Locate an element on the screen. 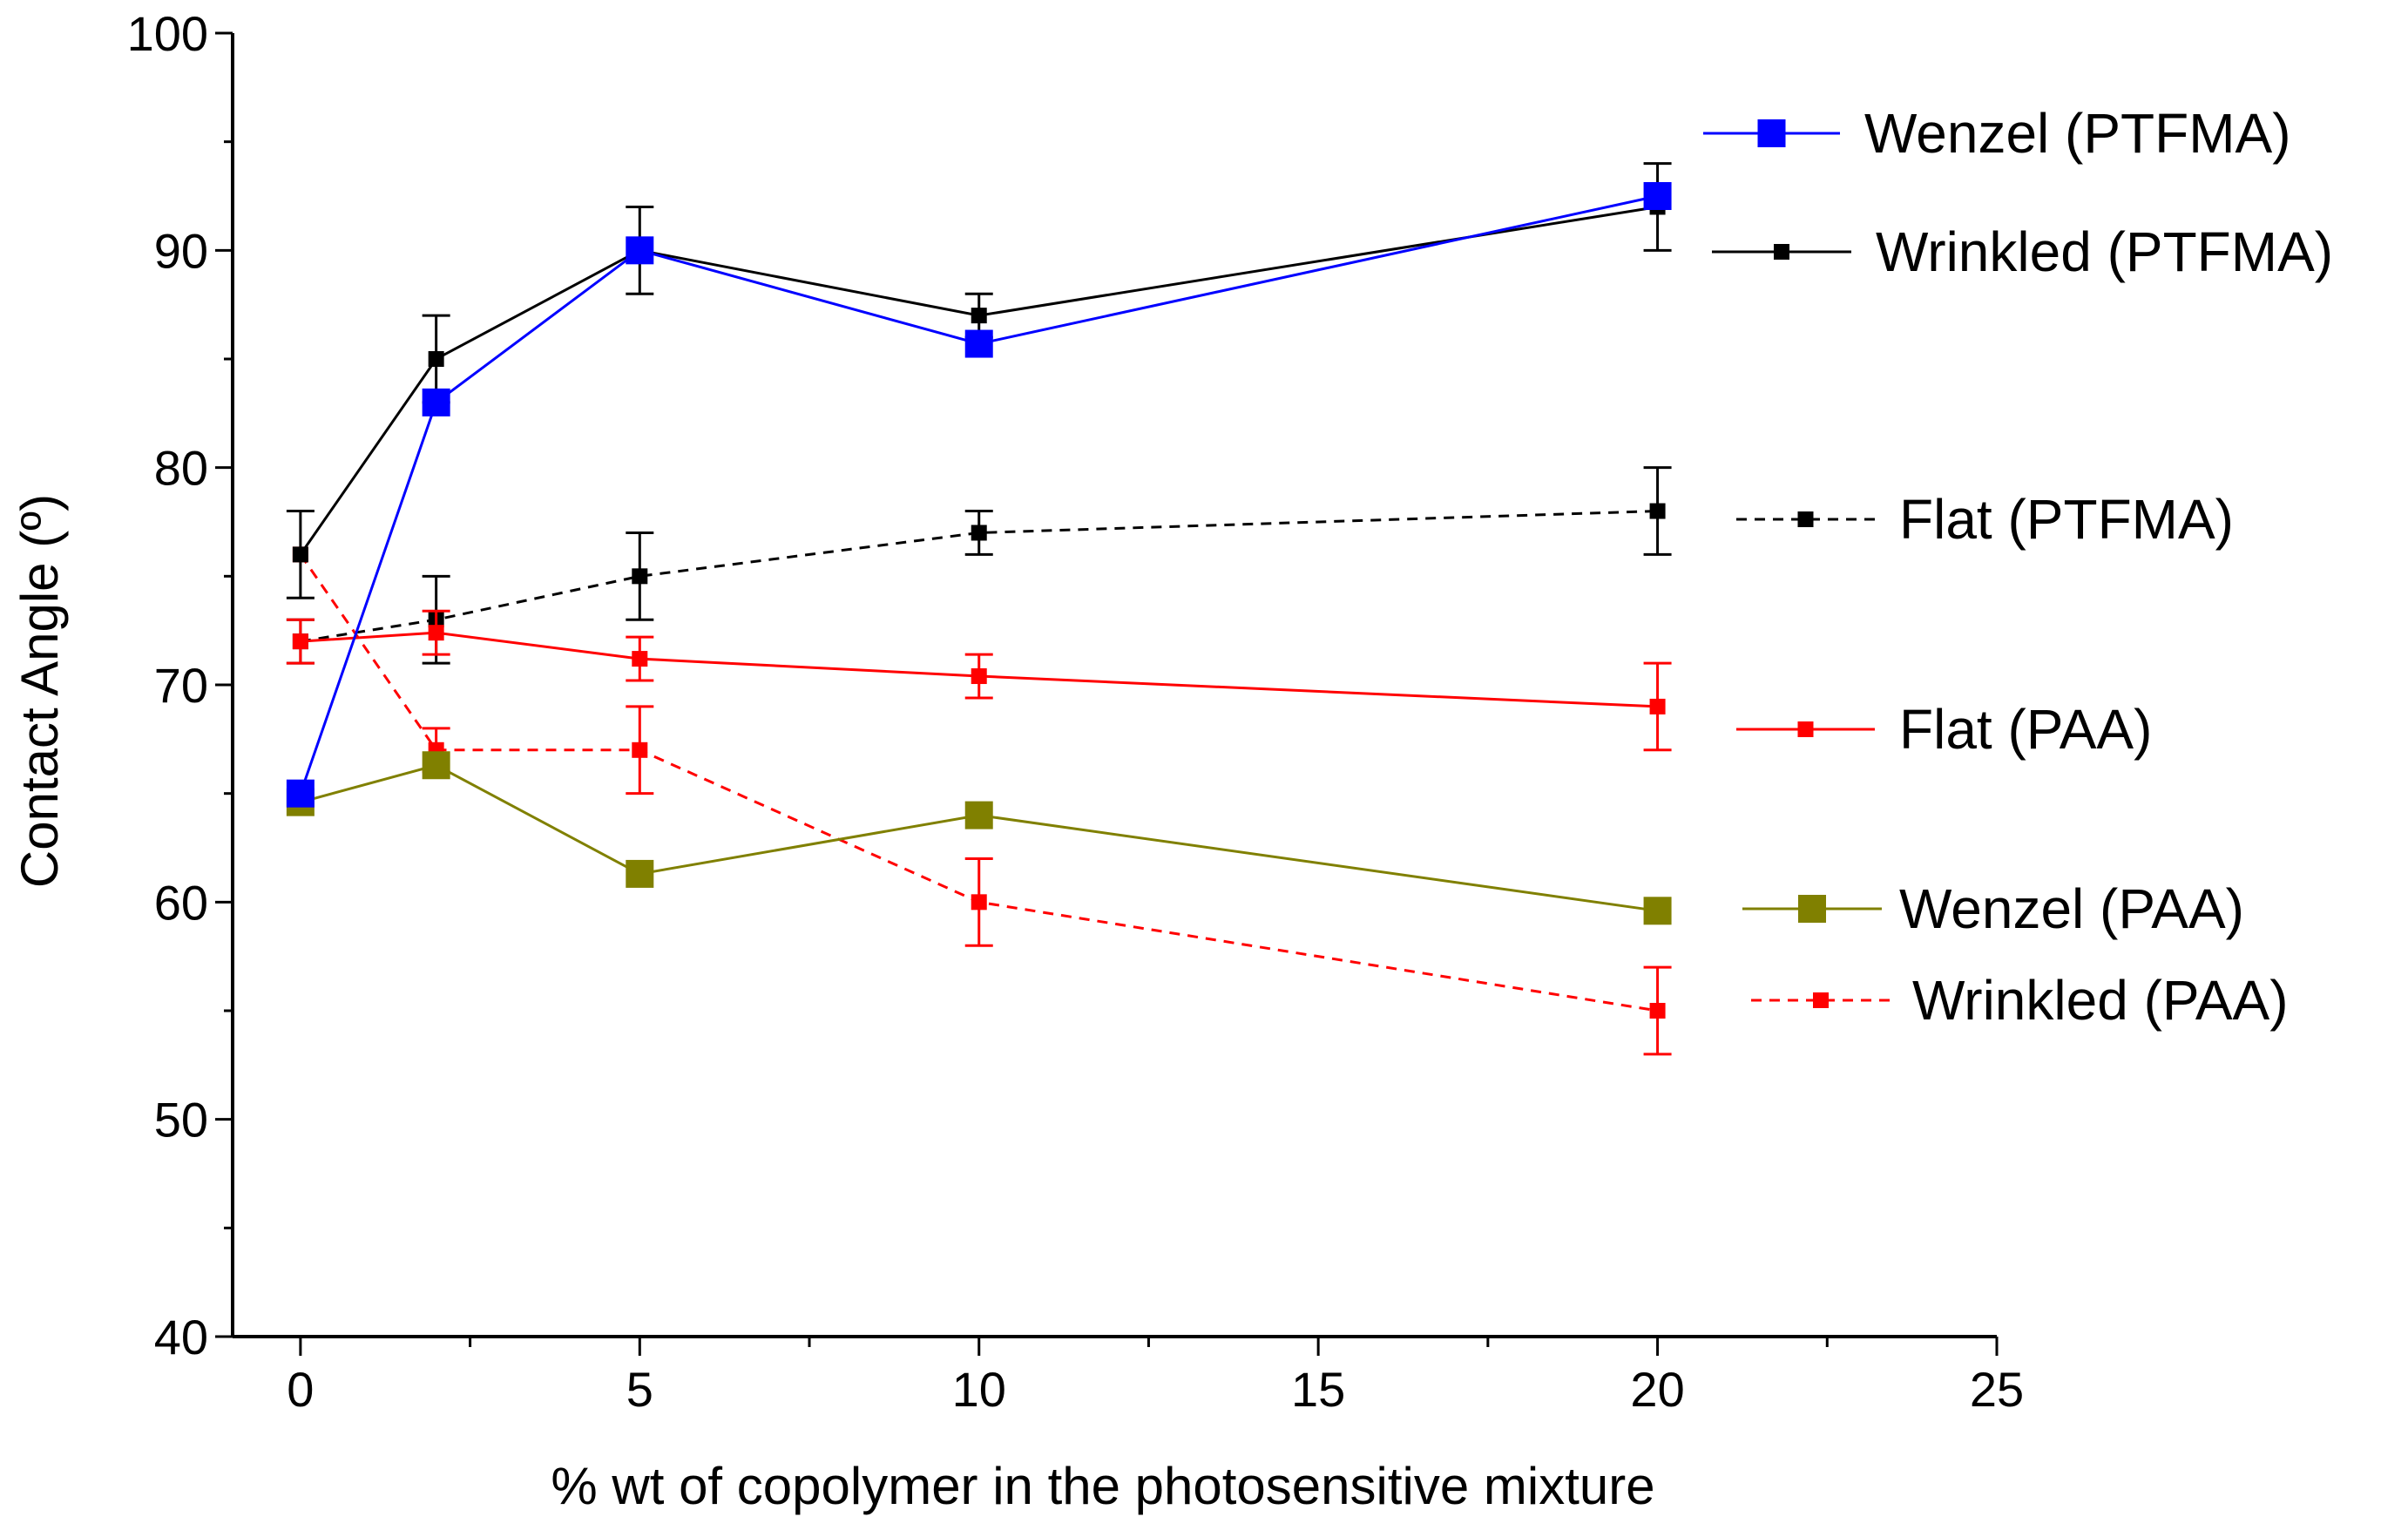 Image resolution: width=2408 pixels, height=1537 pixels. y-tick-label: 40 is located at coordinates (181, 1337).